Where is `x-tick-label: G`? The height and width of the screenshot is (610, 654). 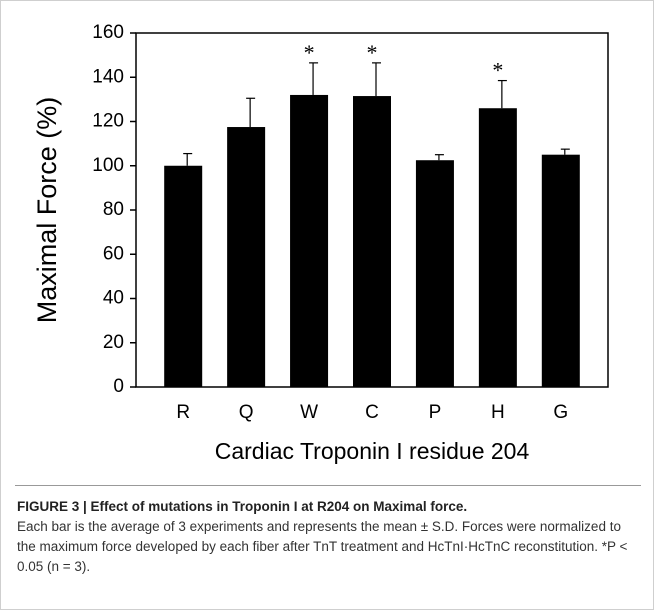 x-tick-label: G is located at coordinates (560, 412).